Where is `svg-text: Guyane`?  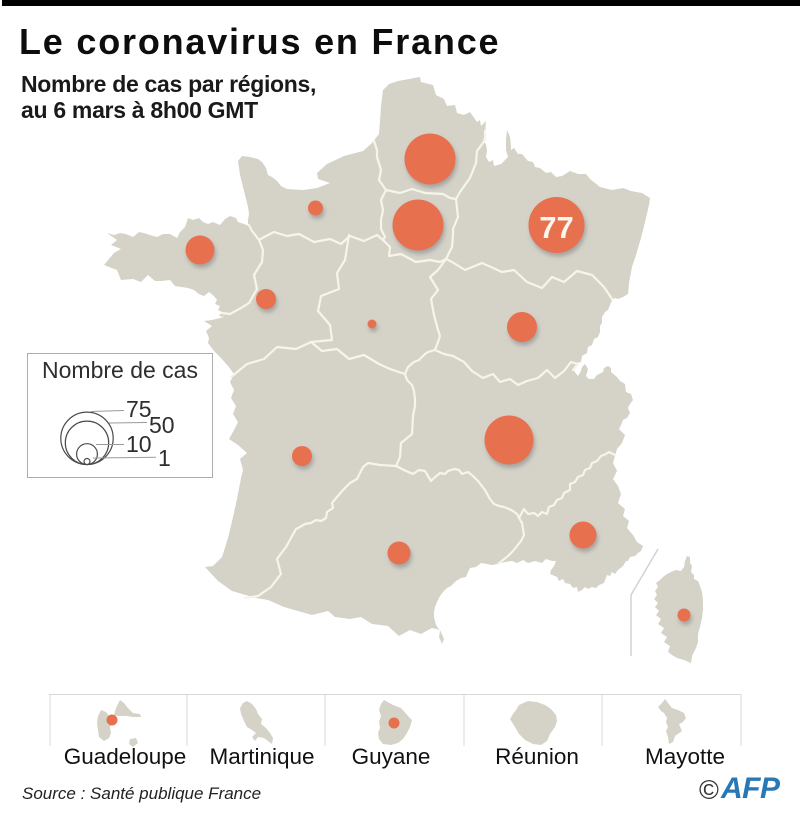 svg-text: Guyane is located at coordinates (391, 756).